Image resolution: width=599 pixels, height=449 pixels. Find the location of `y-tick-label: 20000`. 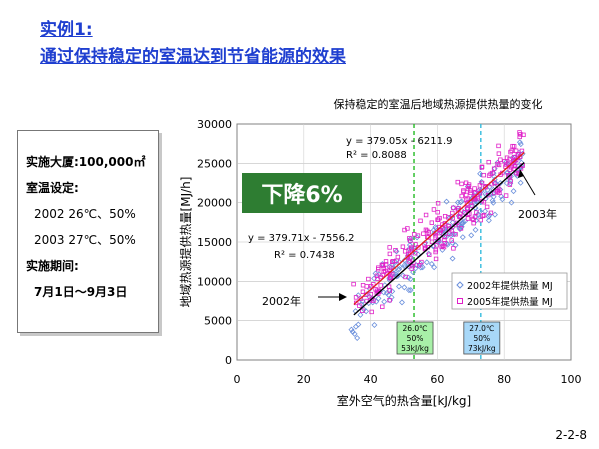

y-tick-label: 20000 is located at coordinates (214, 203).